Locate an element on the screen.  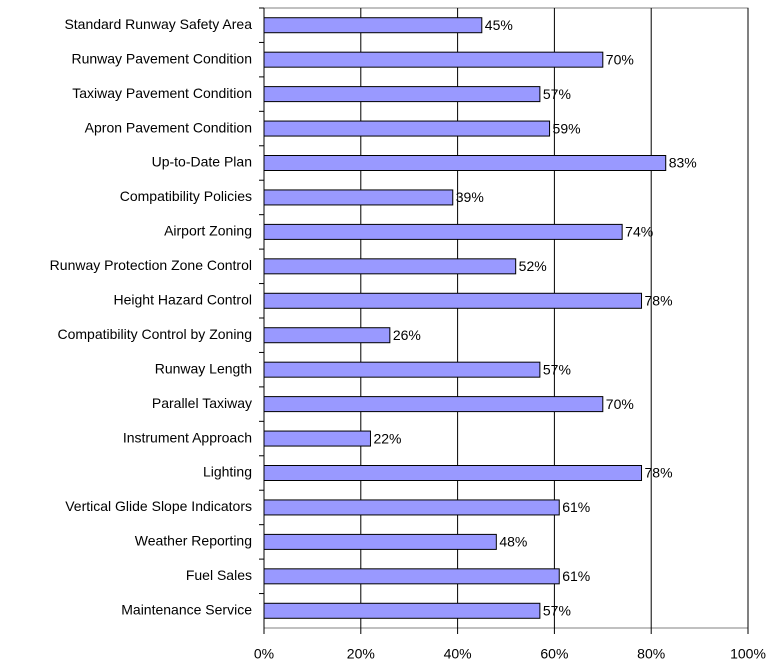
data-label: 74% is located at coordinates (639, 232).